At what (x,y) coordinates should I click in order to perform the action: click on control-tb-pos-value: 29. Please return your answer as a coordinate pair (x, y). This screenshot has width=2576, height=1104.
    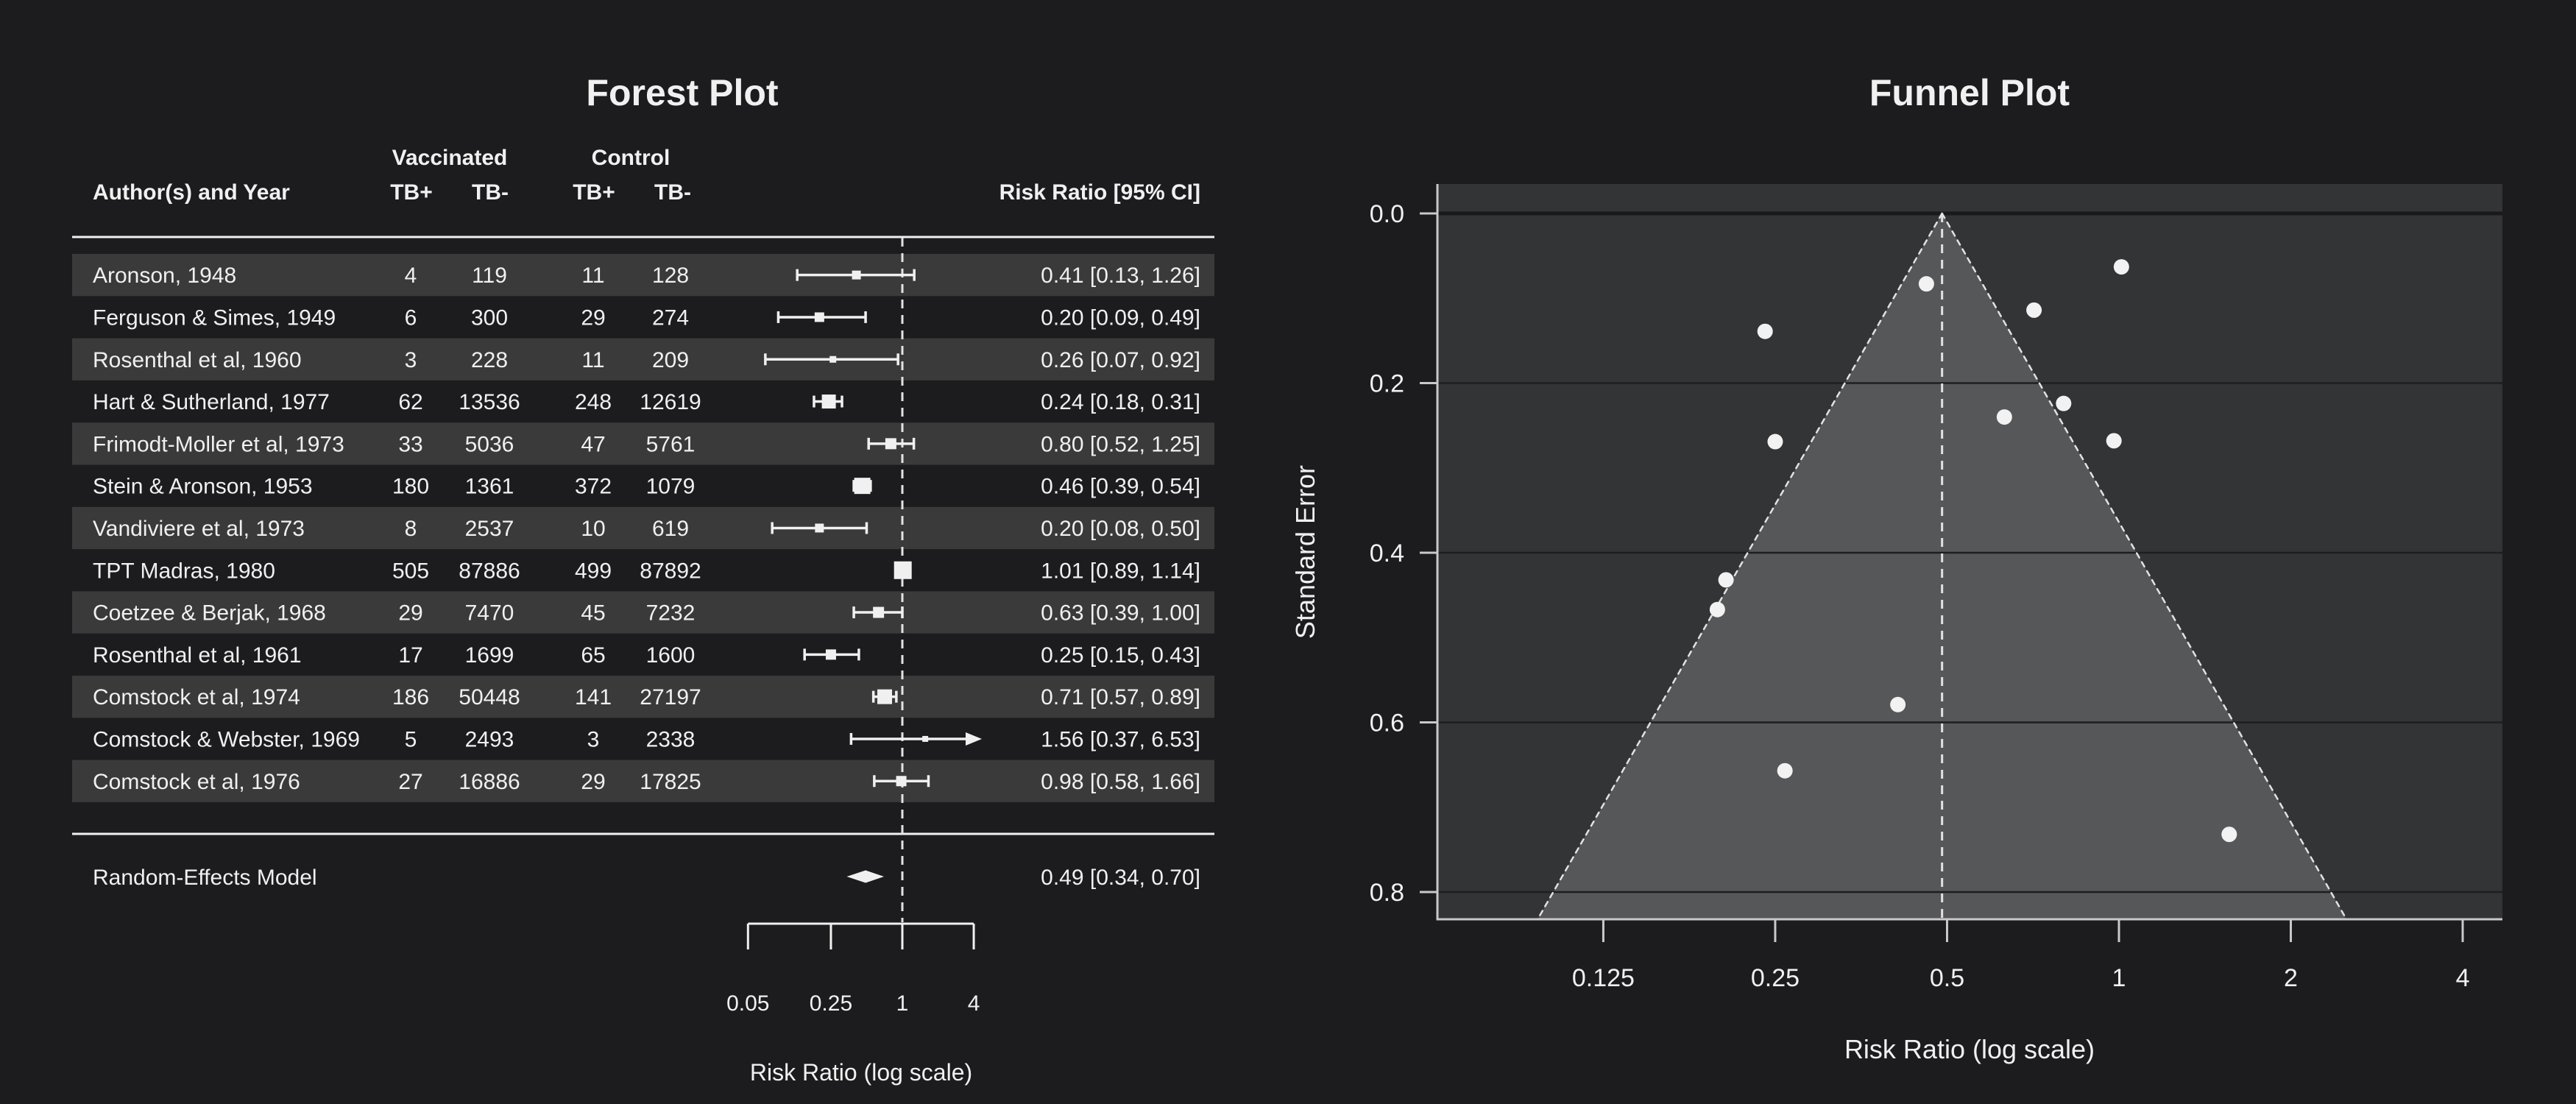
    Looking at the image, I should click on (593, 317).